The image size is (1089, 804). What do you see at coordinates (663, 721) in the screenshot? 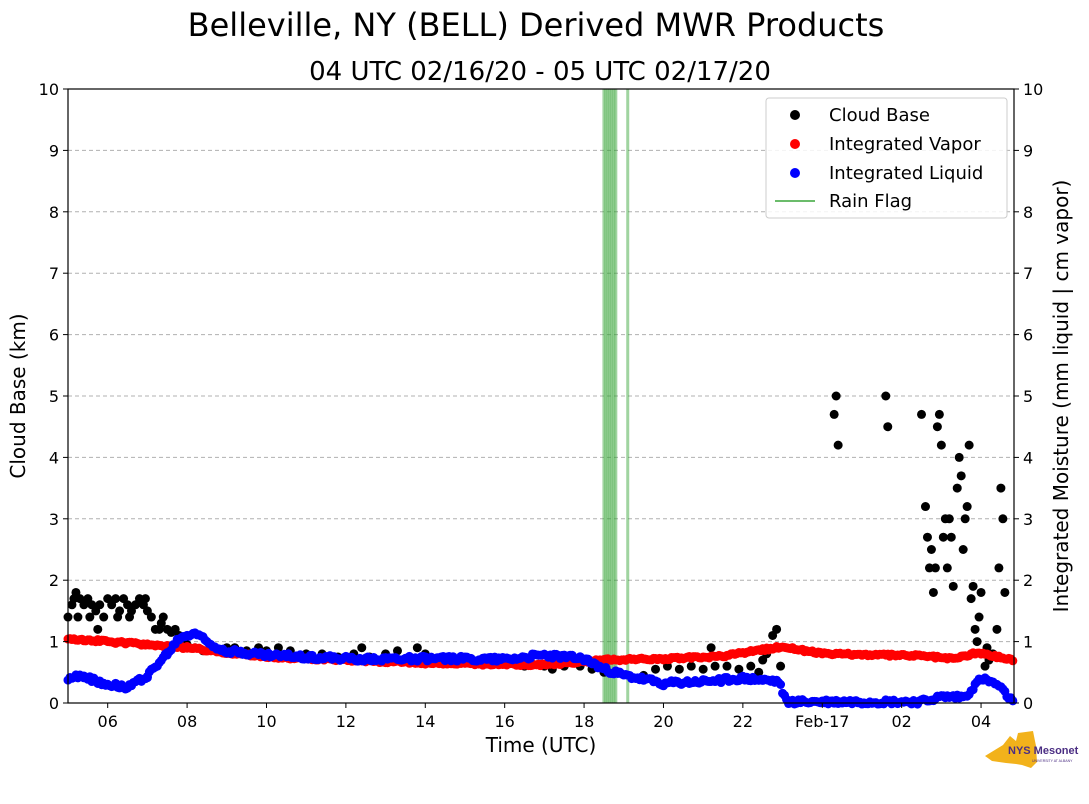
I see `x-tick-label: 20` at bounding box center [663, 721].